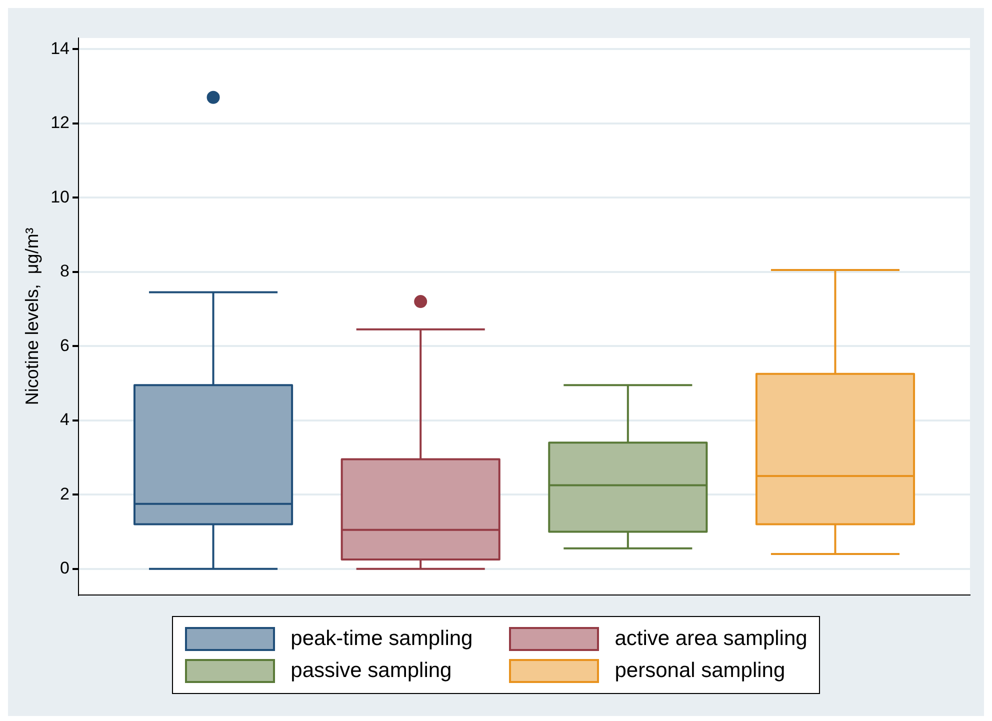  Describe the element at coordinates (65, 271) in the screenshot. I see `y-tick-label: 8` at that location.